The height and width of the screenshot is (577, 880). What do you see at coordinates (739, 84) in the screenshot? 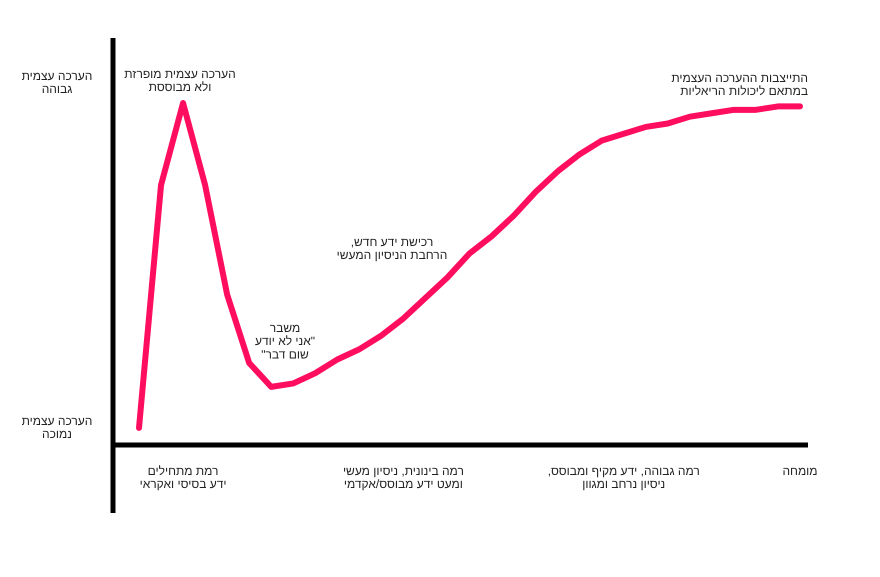
I see `text: התייצבות ההערכה העצמית במתאם ליכולות הריאליות` at bounding box center [739, 84].